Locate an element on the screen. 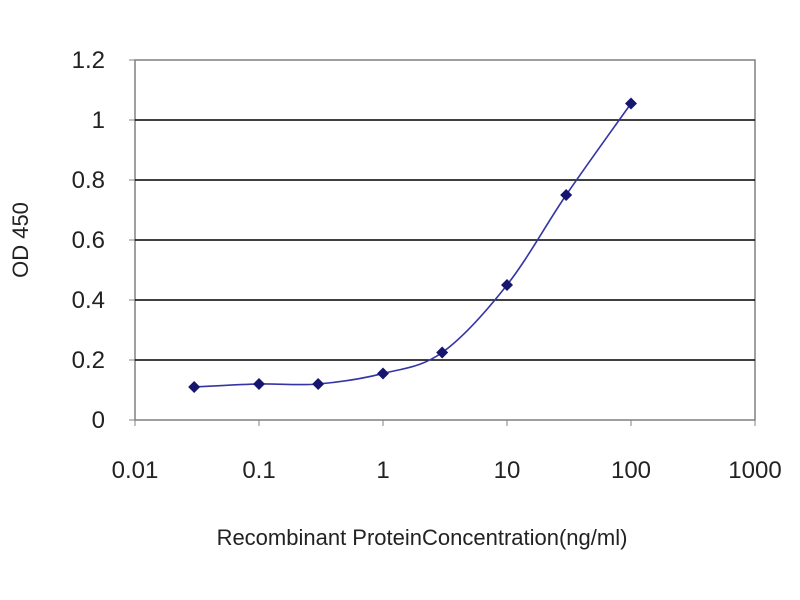 Image resolution: width=800 pixels, height=600 pixels. x-tick-label: 0.1 is located at coordinates (258, 470).